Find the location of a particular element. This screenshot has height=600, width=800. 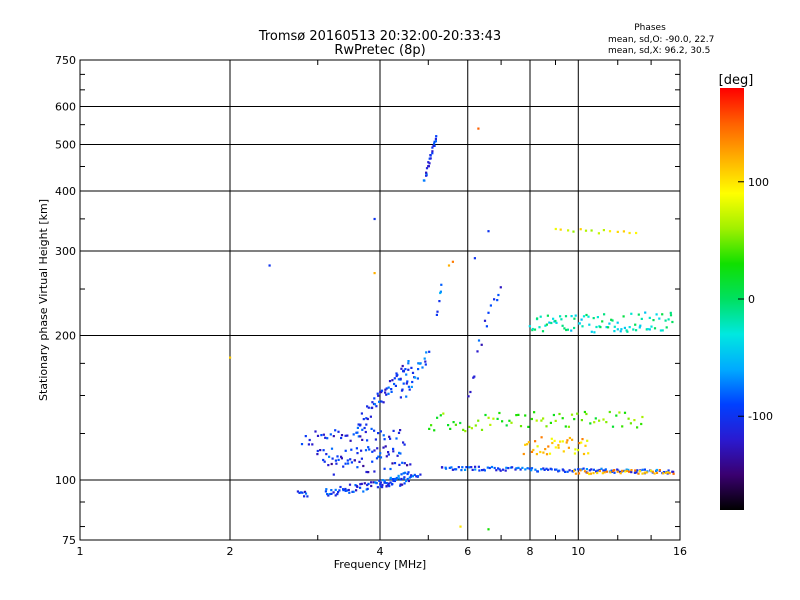

y-tick-label: 400 is located at coordinates (65, 191).